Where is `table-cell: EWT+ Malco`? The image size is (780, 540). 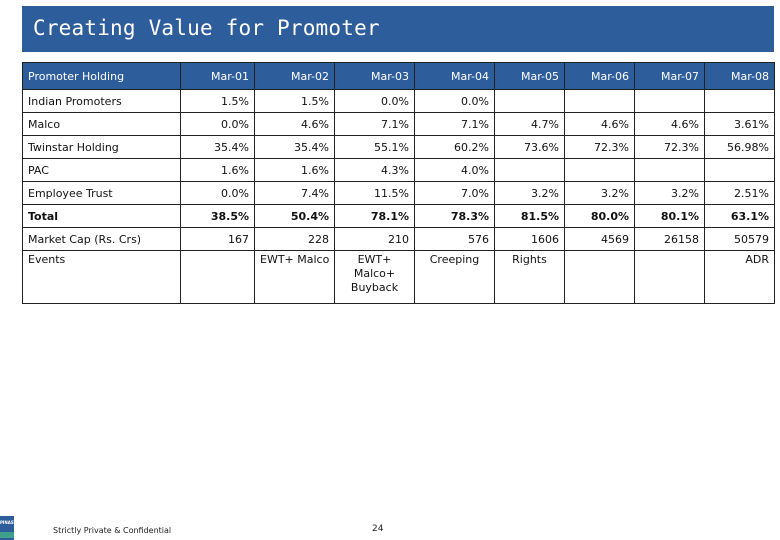 table-cell: EWT+ Malco is located at coordinates (294, 277).